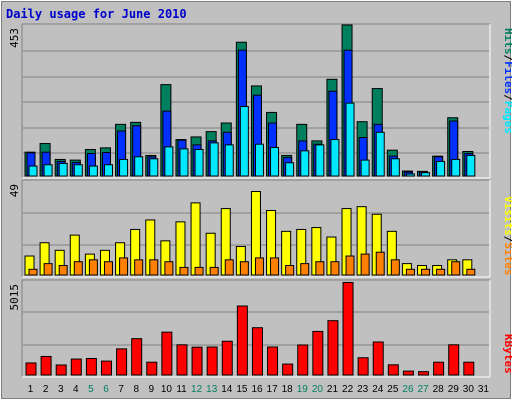  I want to click on day-label-22: 22, so click(348, 389).